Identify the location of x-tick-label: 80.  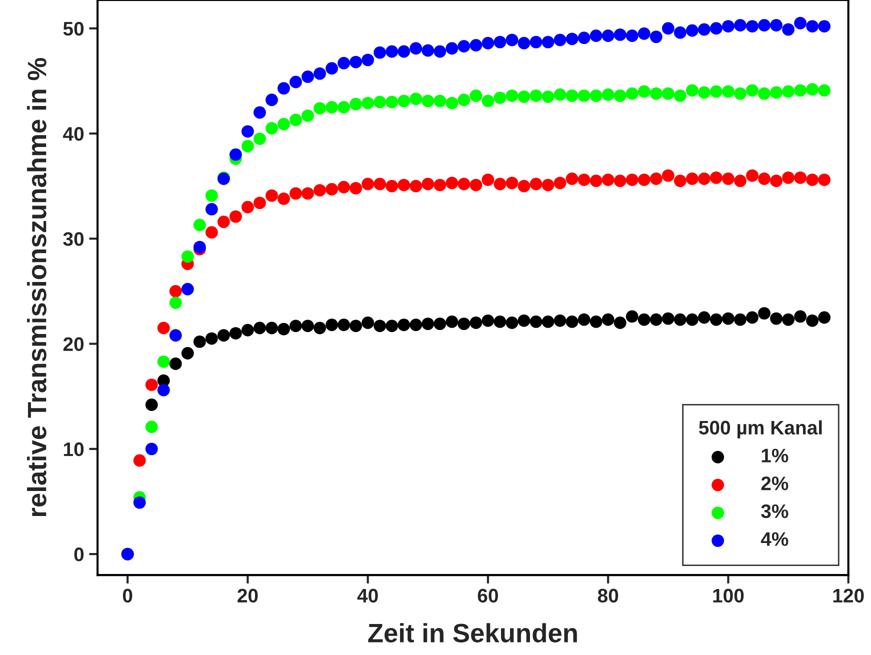
(608, 595).